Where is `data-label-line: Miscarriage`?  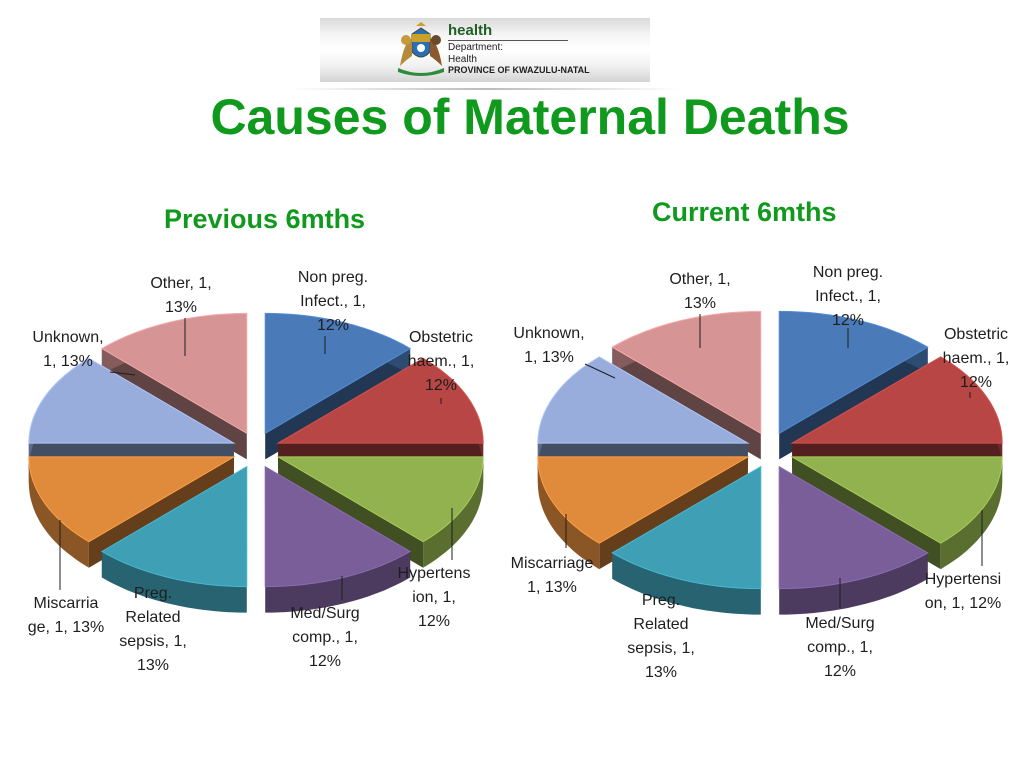 data-label-line: Miscarriage is located at coordinates (552, 563).